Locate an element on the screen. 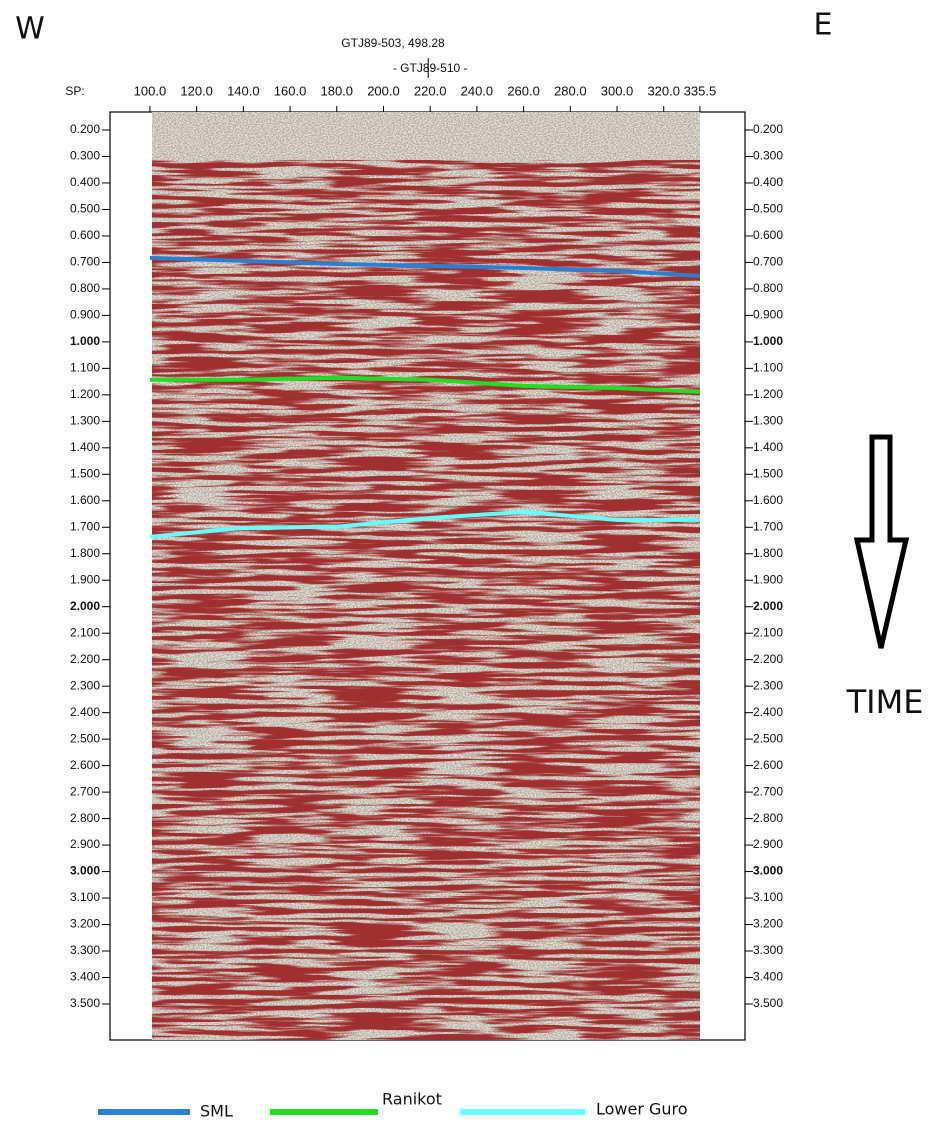  x-tick-label: 180.0 is located at coordinates (336, 90).